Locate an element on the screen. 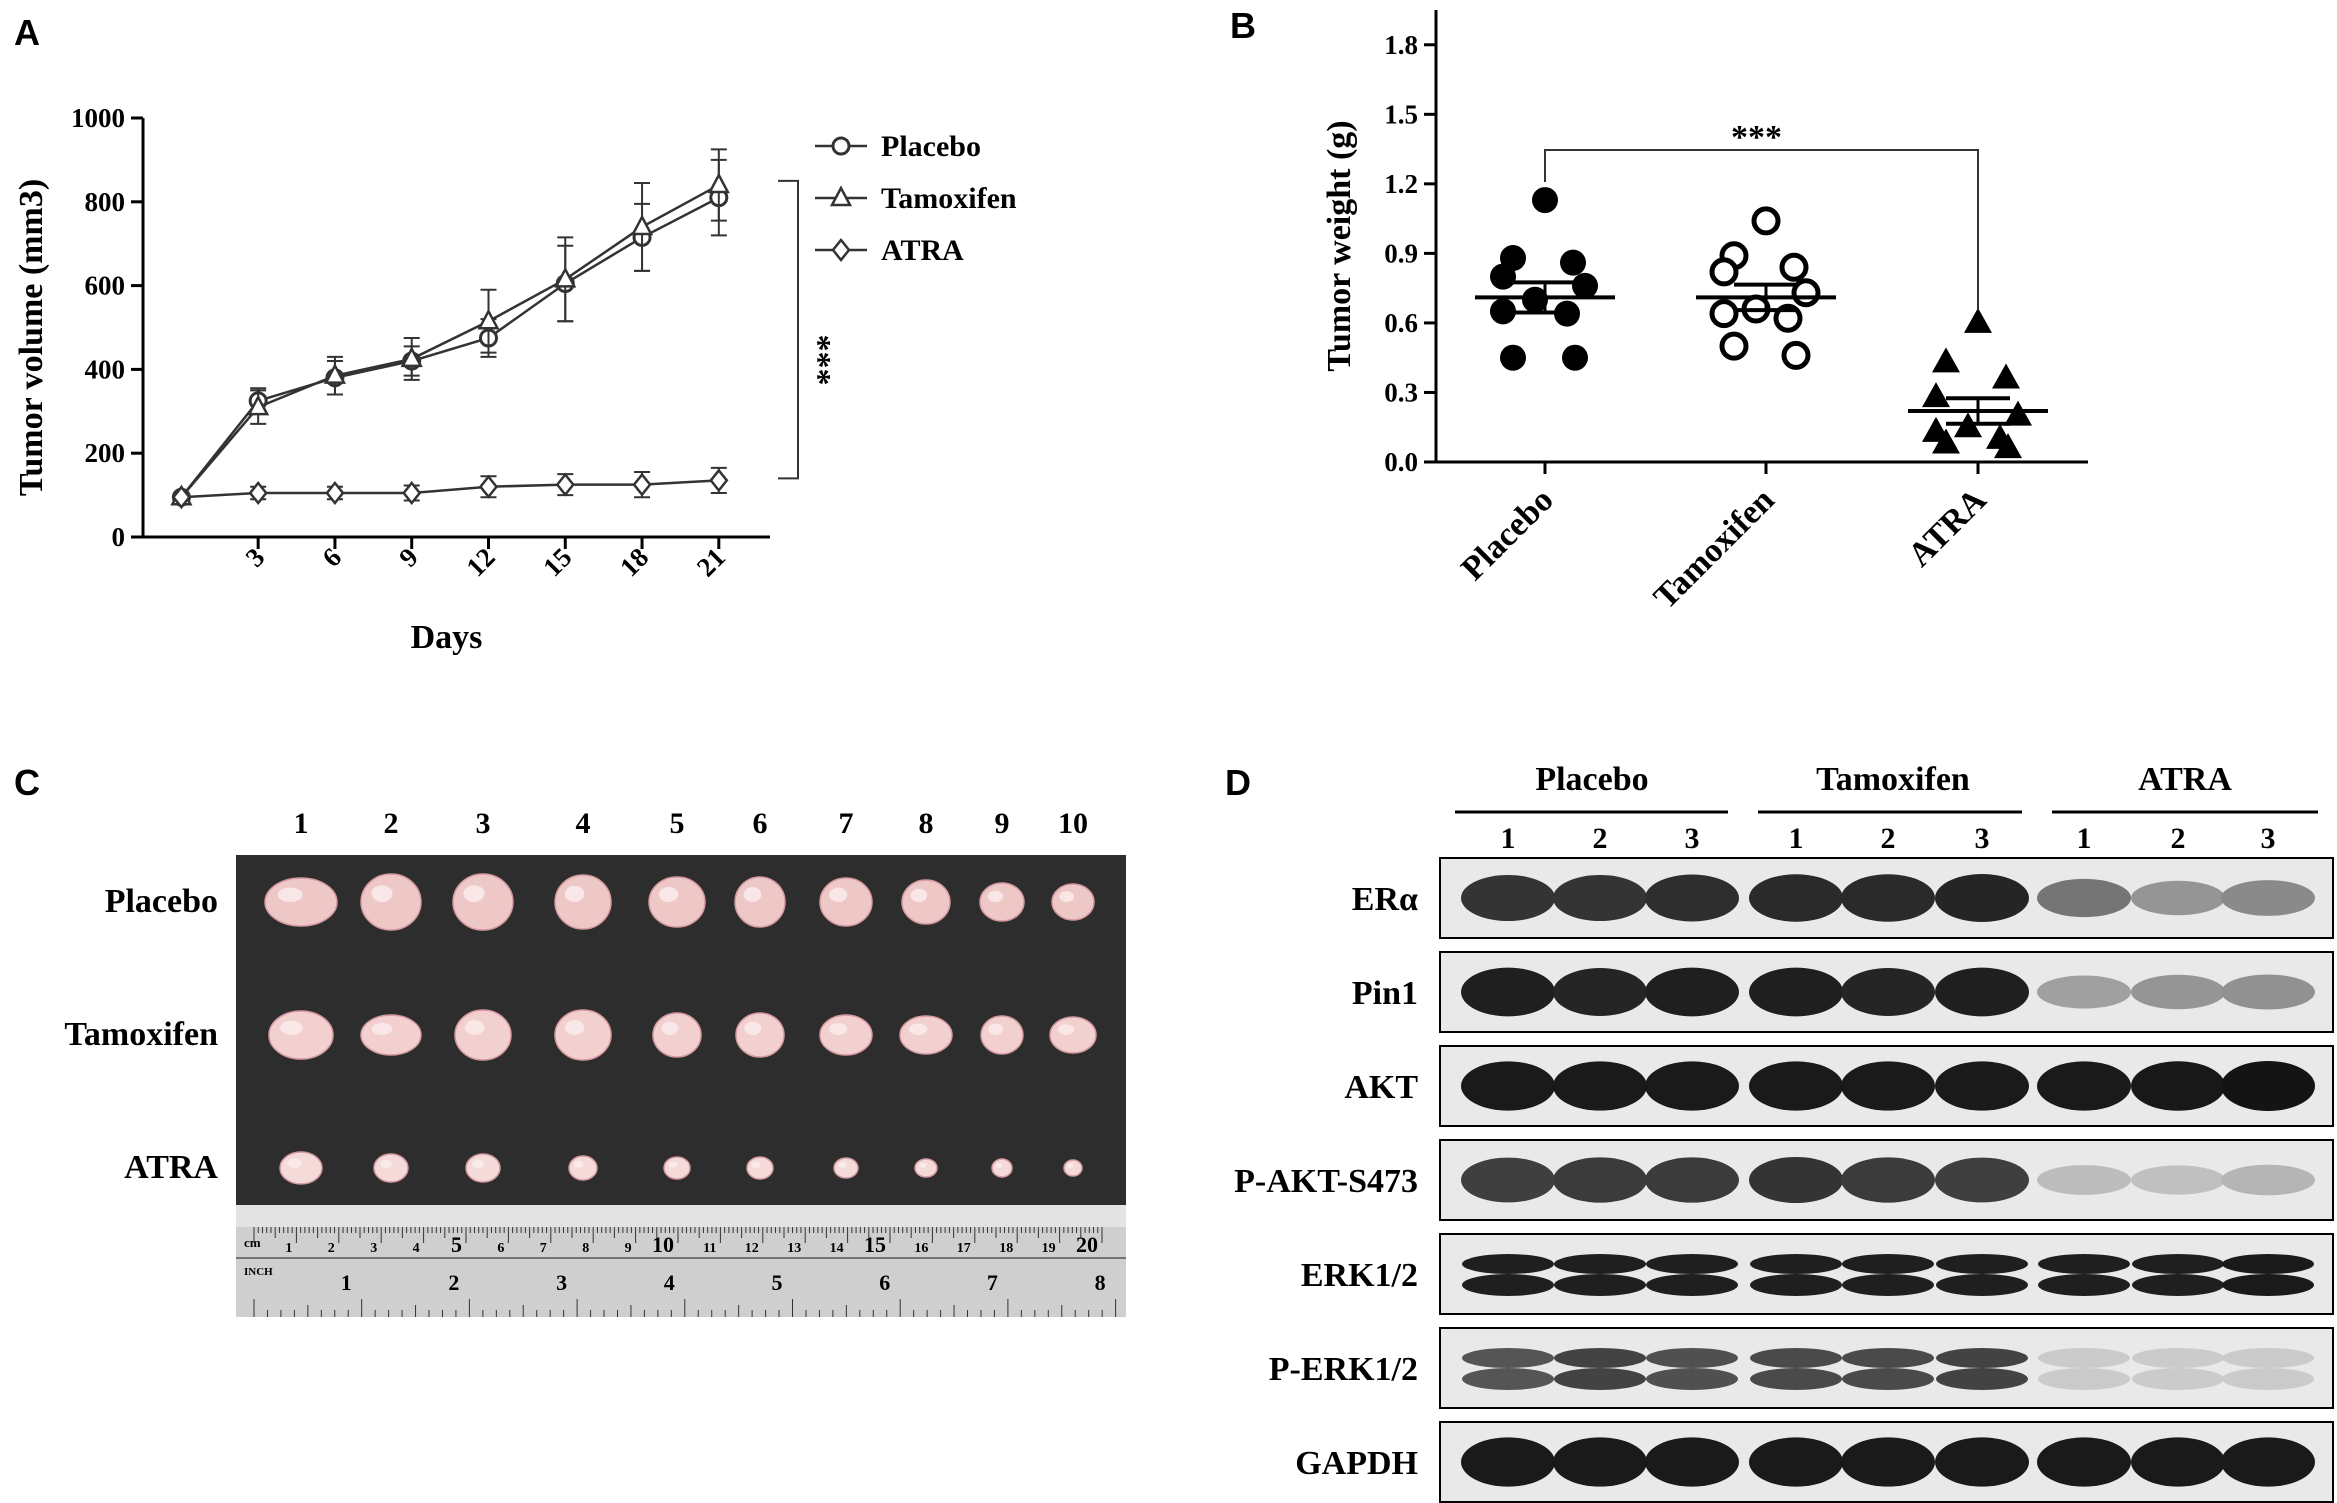 The width and height of the screenshot is (2337, 1503). series-atra is located at coordinates (450, 488).